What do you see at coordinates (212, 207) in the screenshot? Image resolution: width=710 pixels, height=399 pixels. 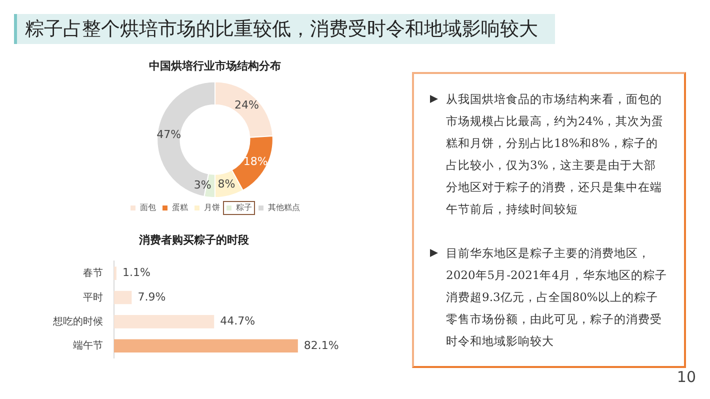 I see `legend-label: 月饼` at bounding box center [212, 207].